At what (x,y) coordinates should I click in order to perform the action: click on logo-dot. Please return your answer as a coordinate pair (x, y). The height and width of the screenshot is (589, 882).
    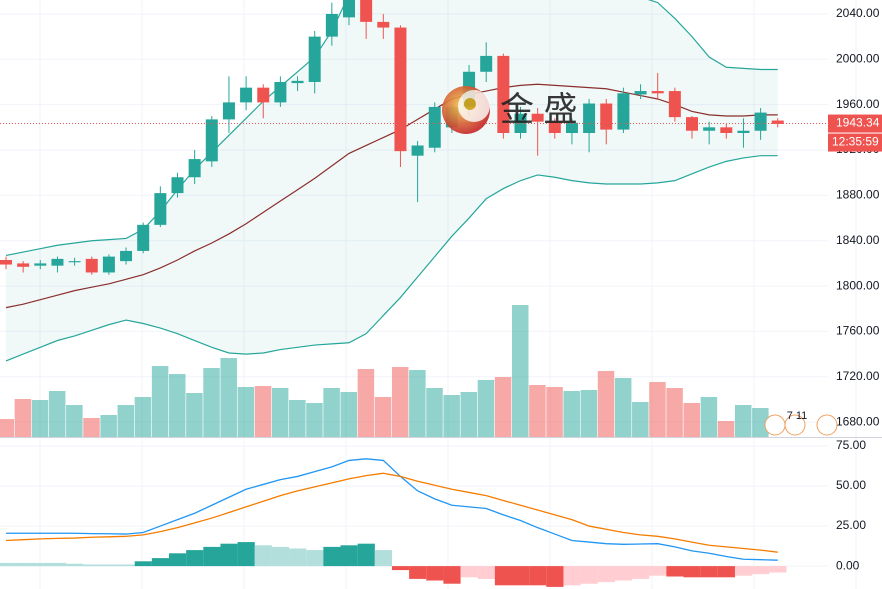
    Looking at the image, I should click on (470, 104).